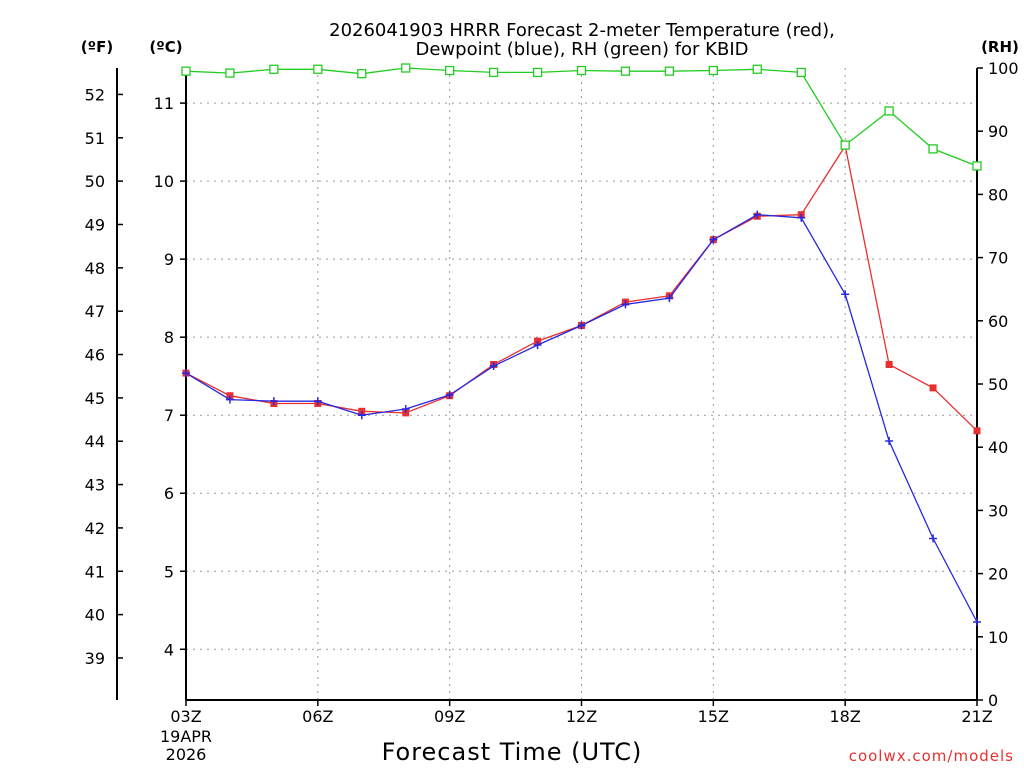 The height and width of the screenshot is (768, 1024). Describe the element at coordinates (164, 181) in the screenshot. I see `celsius-tick-label: 10` at that location.